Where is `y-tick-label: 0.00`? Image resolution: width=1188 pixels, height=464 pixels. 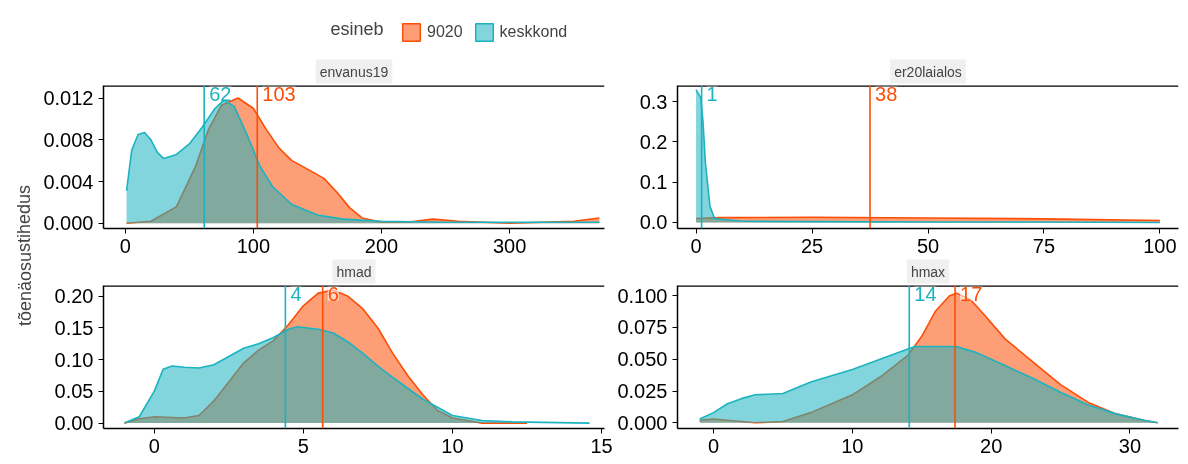
y-tick-label: 0.00 is located at coordinates (74, 423).